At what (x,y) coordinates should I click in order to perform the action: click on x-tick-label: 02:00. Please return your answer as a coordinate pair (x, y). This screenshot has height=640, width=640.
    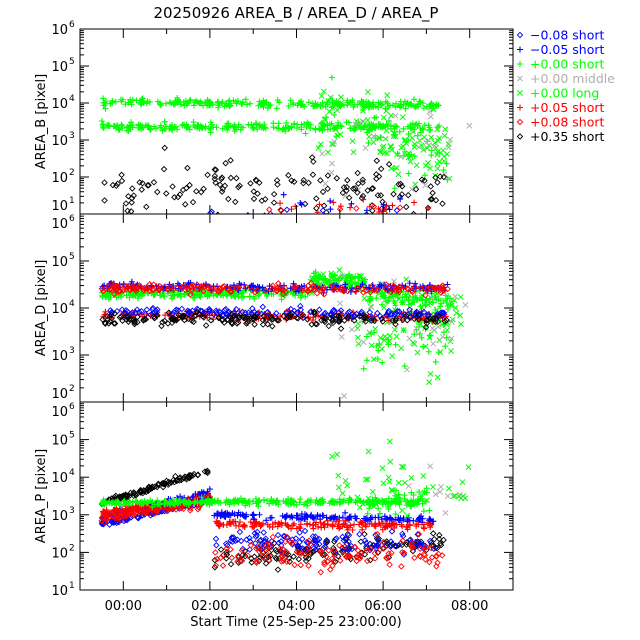
    Looking at the image, I should click on (209, 606).